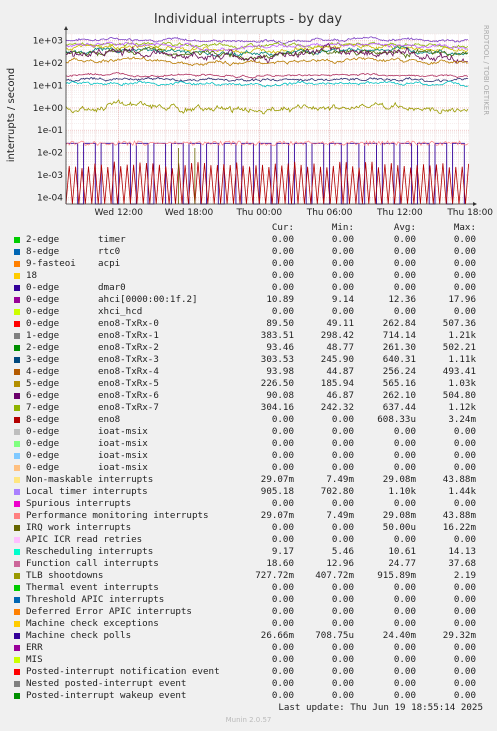  Describe the element at coordinates (48, 64) in the screenshot. I see `y-tick-label: 1e+02` at that location.